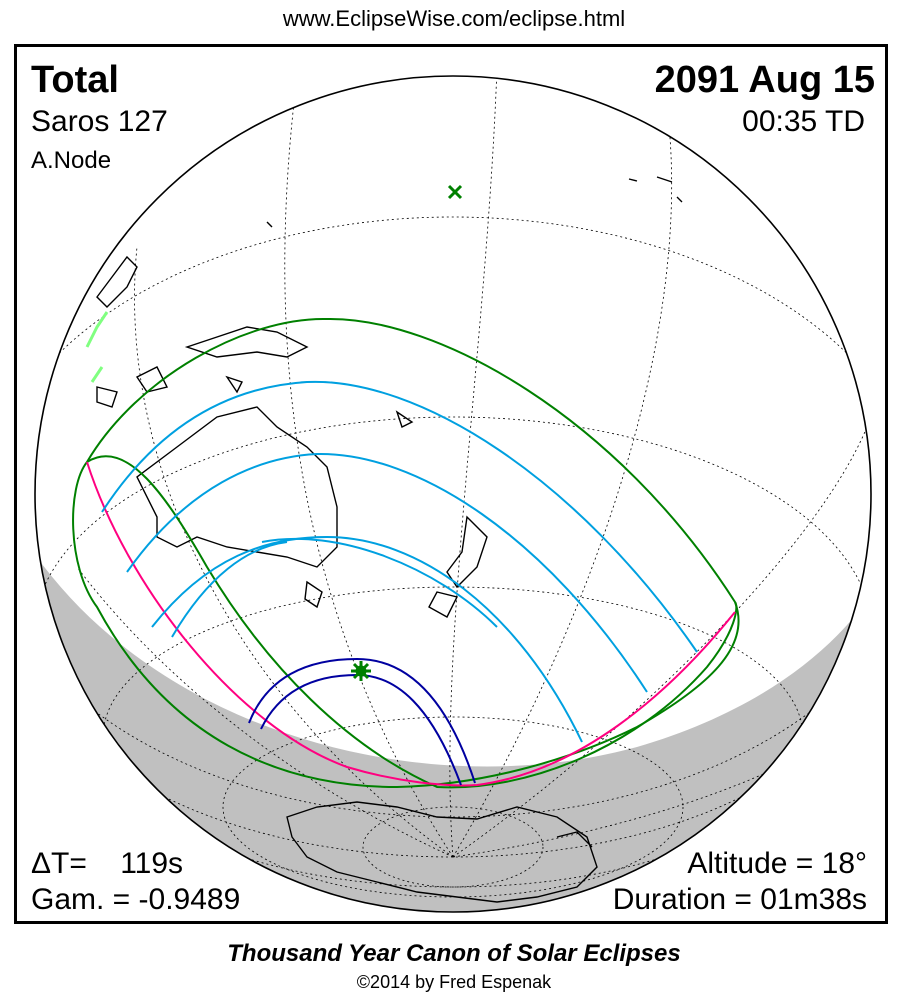 Image resolution: width=908 pixels, height=1004 pixels. I want to click on copyright: ©2014 by Fred Espenak, so click(454, 982).